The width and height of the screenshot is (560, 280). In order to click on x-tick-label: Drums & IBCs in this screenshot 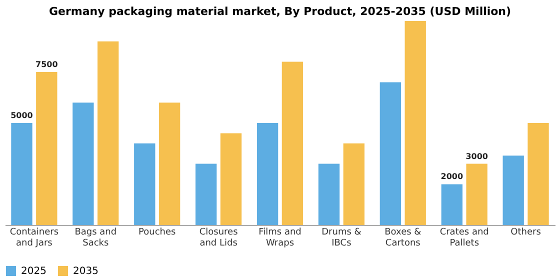, I will do `click(342, 238)`.